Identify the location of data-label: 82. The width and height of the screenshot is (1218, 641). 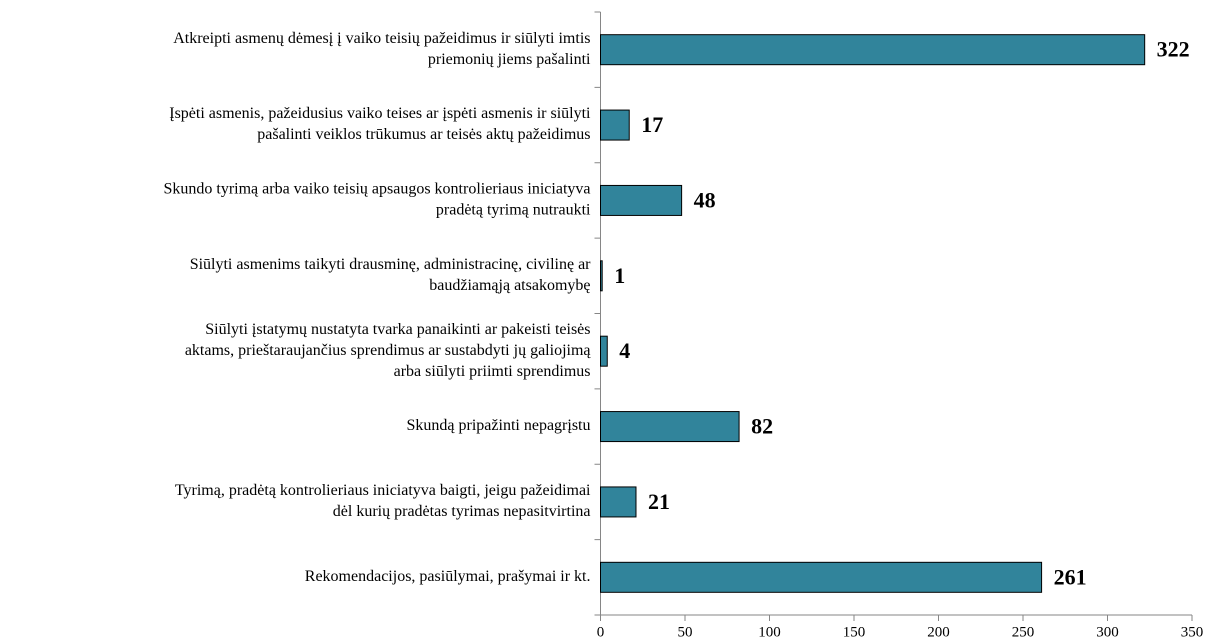
(762, 426).